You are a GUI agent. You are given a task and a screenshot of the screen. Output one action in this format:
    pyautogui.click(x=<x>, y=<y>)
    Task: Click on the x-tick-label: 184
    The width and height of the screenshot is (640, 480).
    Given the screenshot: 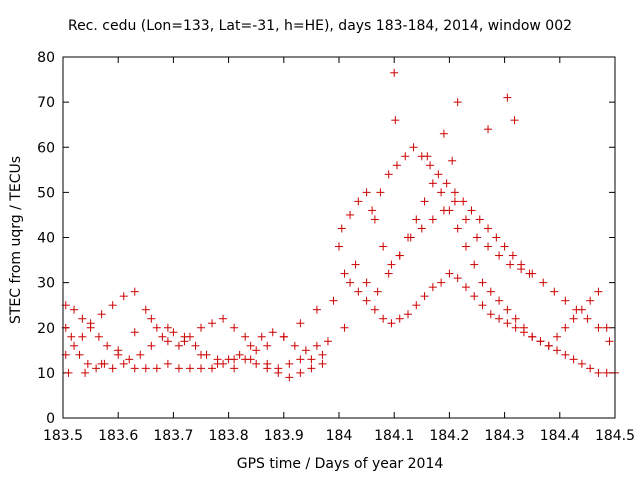 What is the action you would take?
    pyautogui.click(x=339, y=436)
    